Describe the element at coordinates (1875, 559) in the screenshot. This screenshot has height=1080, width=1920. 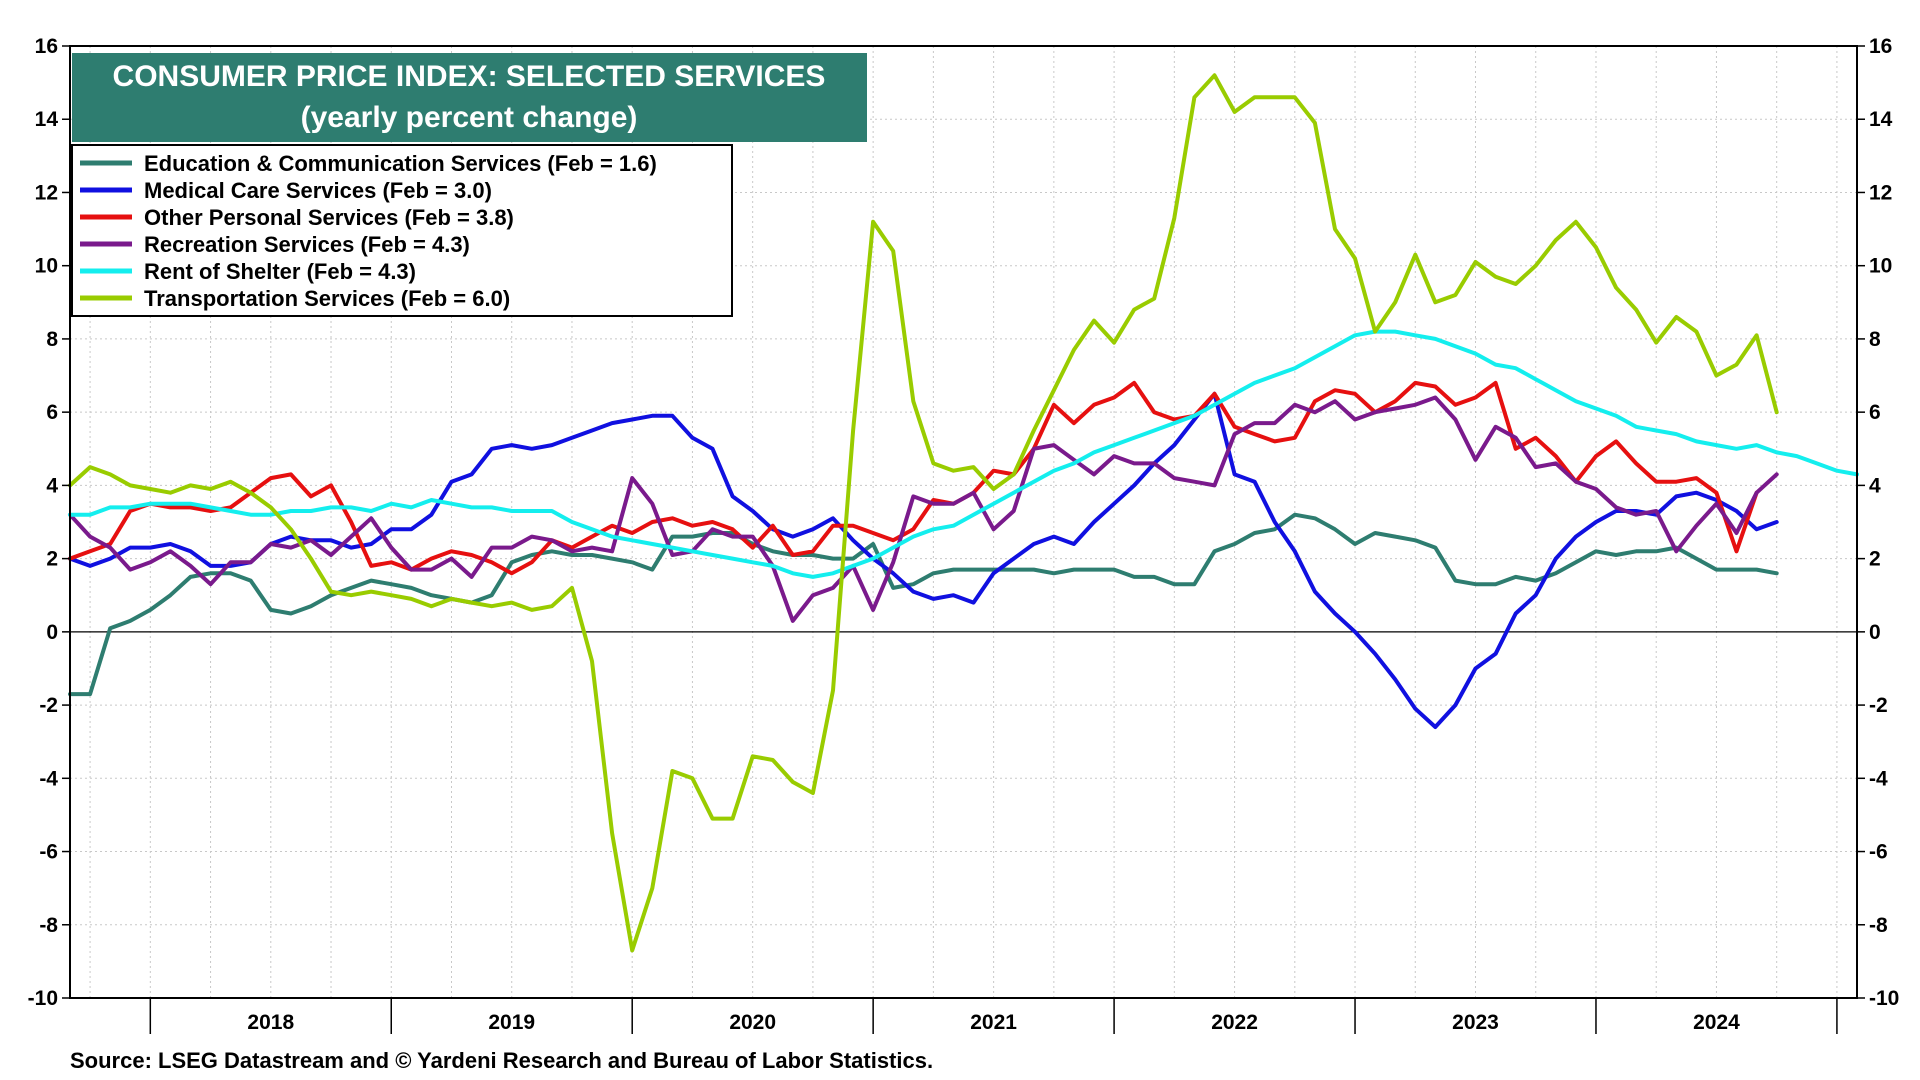
I see `y-tick-label-right: 2` at that location.